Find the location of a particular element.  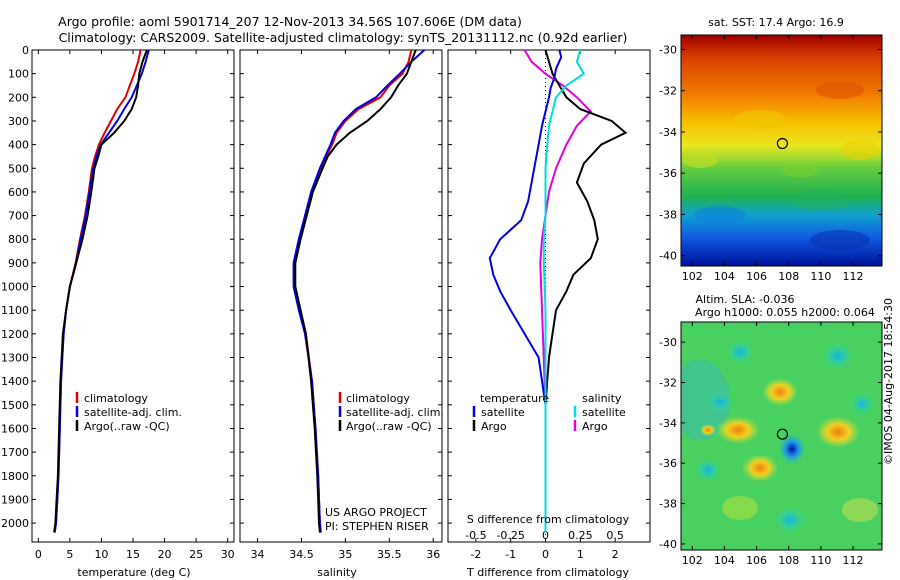

x-tick-label: 15 is located at coordinates (133, 554).